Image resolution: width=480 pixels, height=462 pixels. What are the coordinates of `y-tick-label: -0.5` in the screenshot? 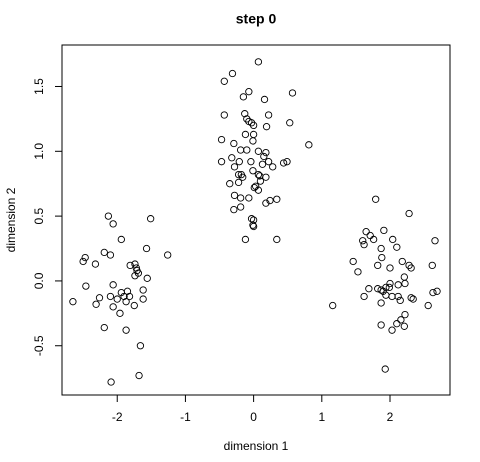 It's located at (39, 345).